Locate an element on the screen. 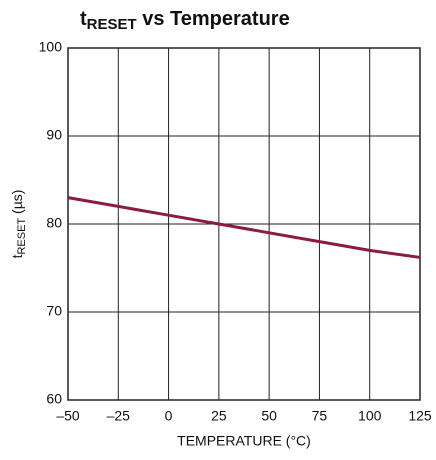  y-tick-label: 100 is located at coordinates (51, 47).